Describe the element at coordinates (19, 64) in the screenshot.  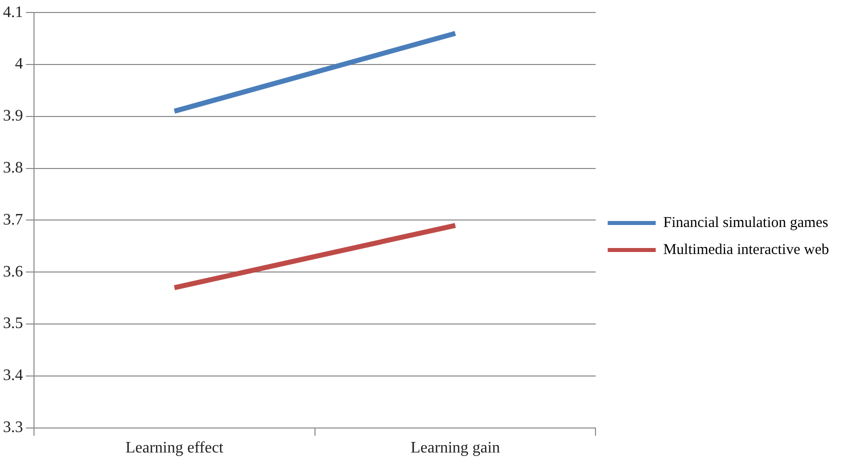
I see `y-tick-label: 4` at that location.